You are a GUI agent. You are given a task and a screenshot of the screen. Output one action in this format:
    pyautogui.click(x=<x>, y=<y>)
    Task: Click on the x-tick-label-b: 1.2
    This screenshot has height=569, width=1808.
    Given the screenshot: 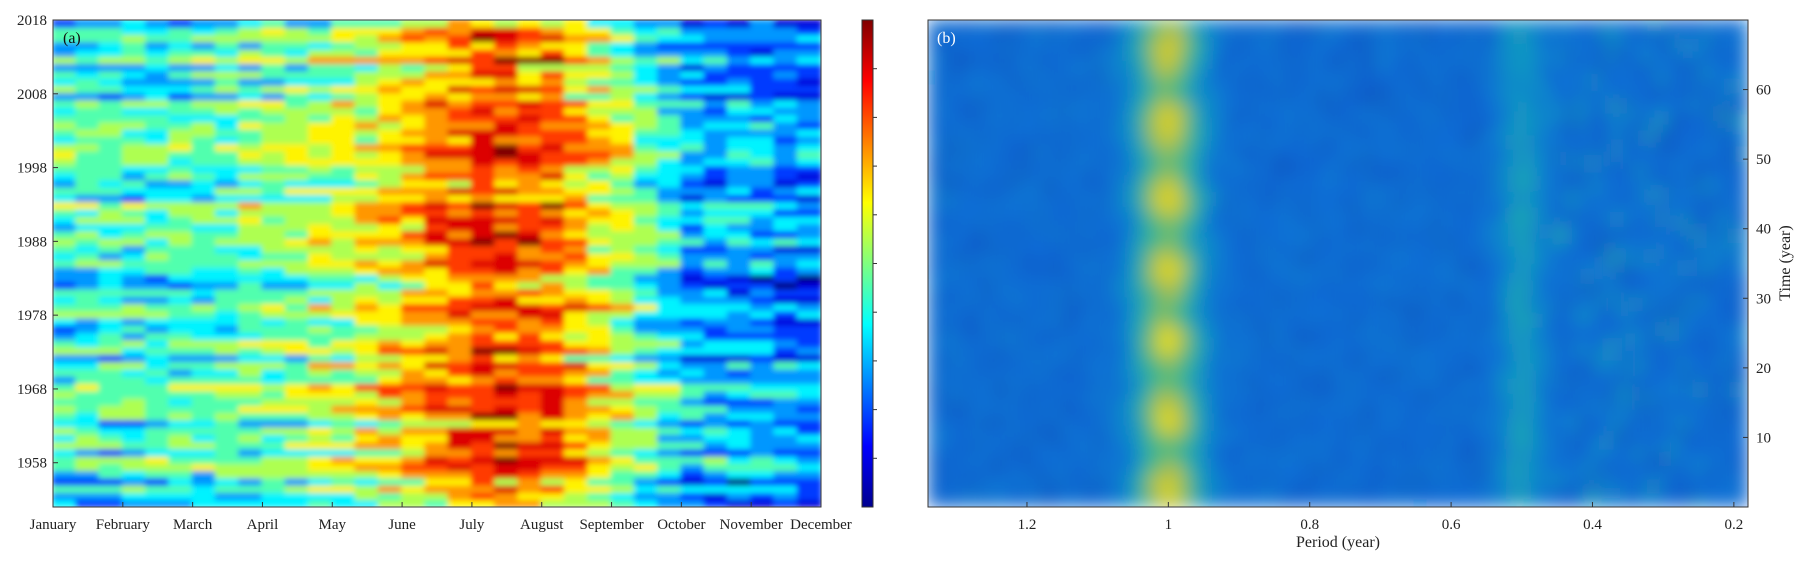 What is the action you would take?
    pyautogui.click(x=1027, y=525)
    